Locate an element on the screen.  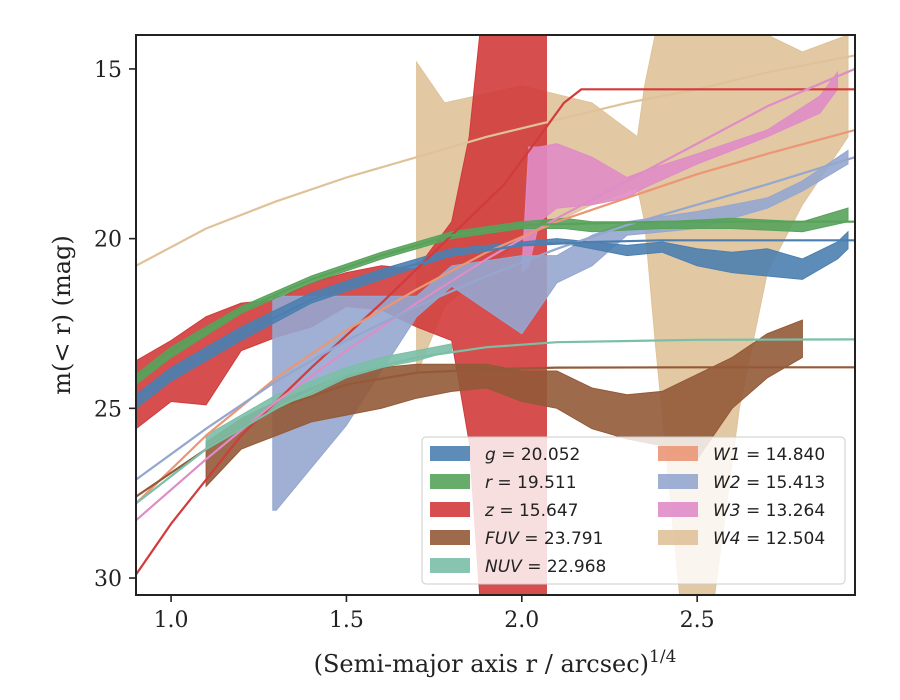
y-tick-label: 30 is located at coordinates (108, 579).